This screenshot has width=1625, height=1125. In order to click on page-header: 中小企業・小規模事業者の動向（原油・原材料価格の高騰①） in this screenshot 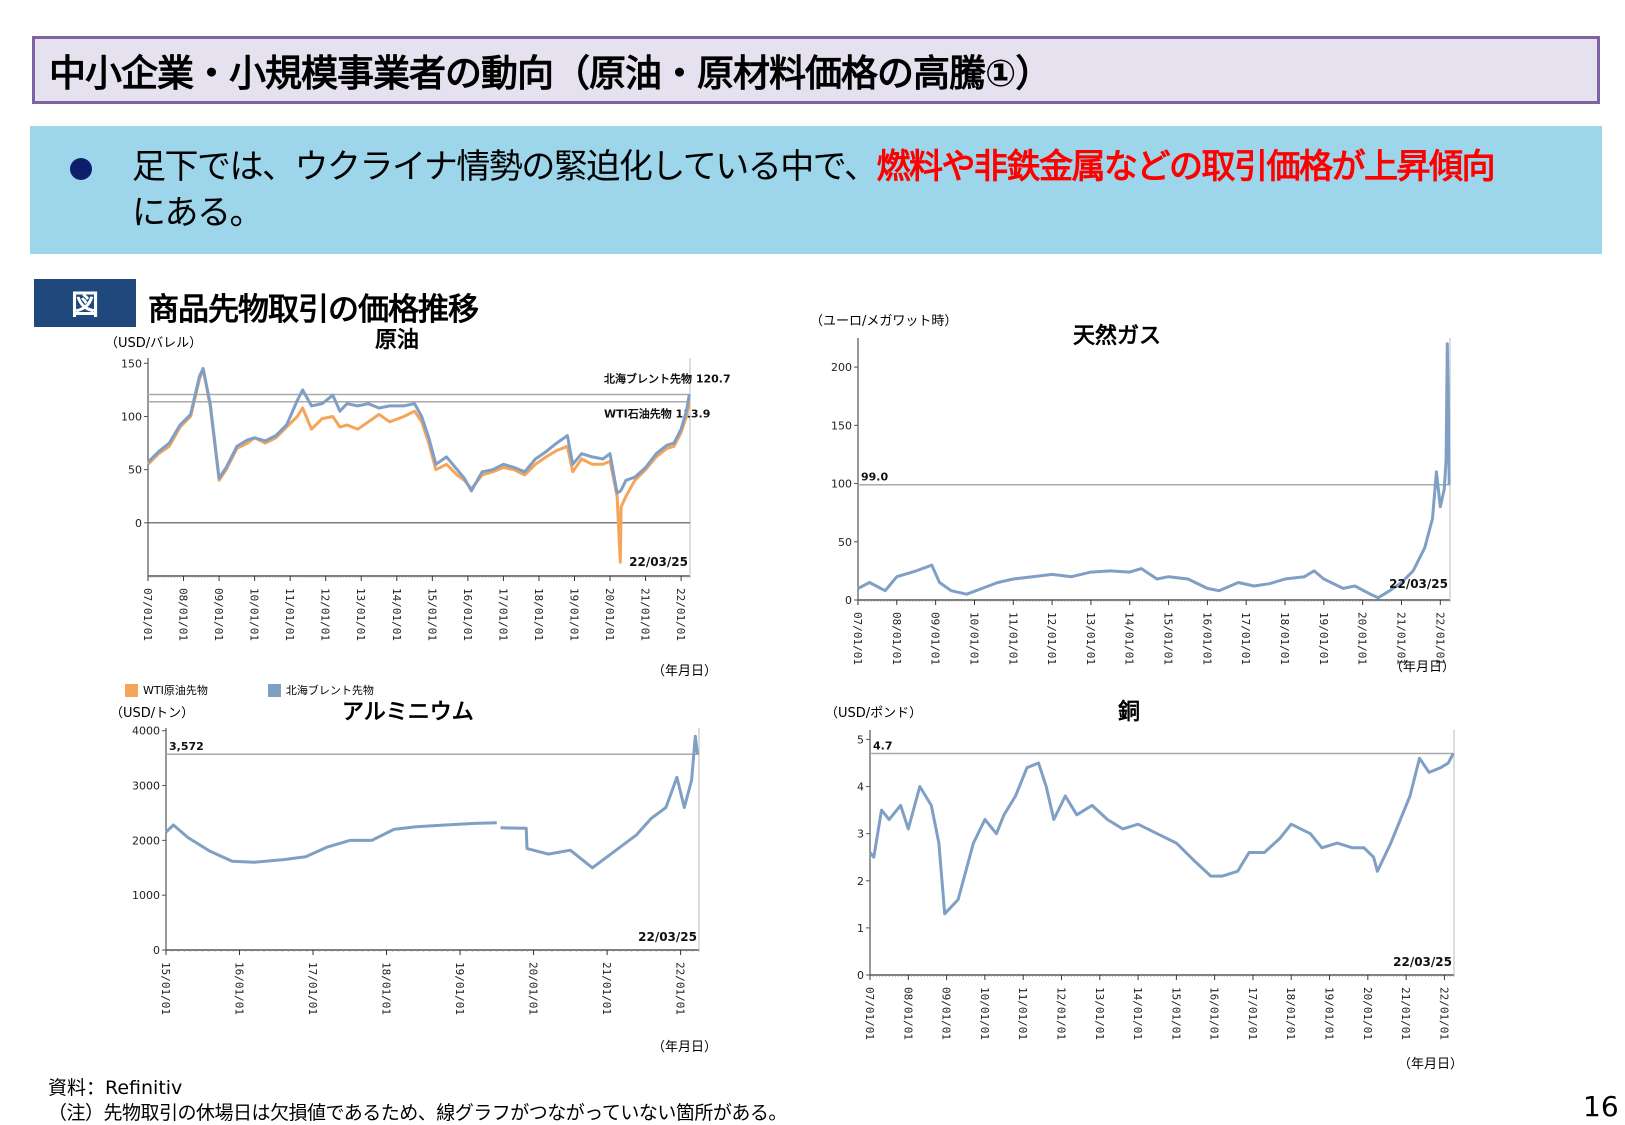, I will do `click(816, 70)`.